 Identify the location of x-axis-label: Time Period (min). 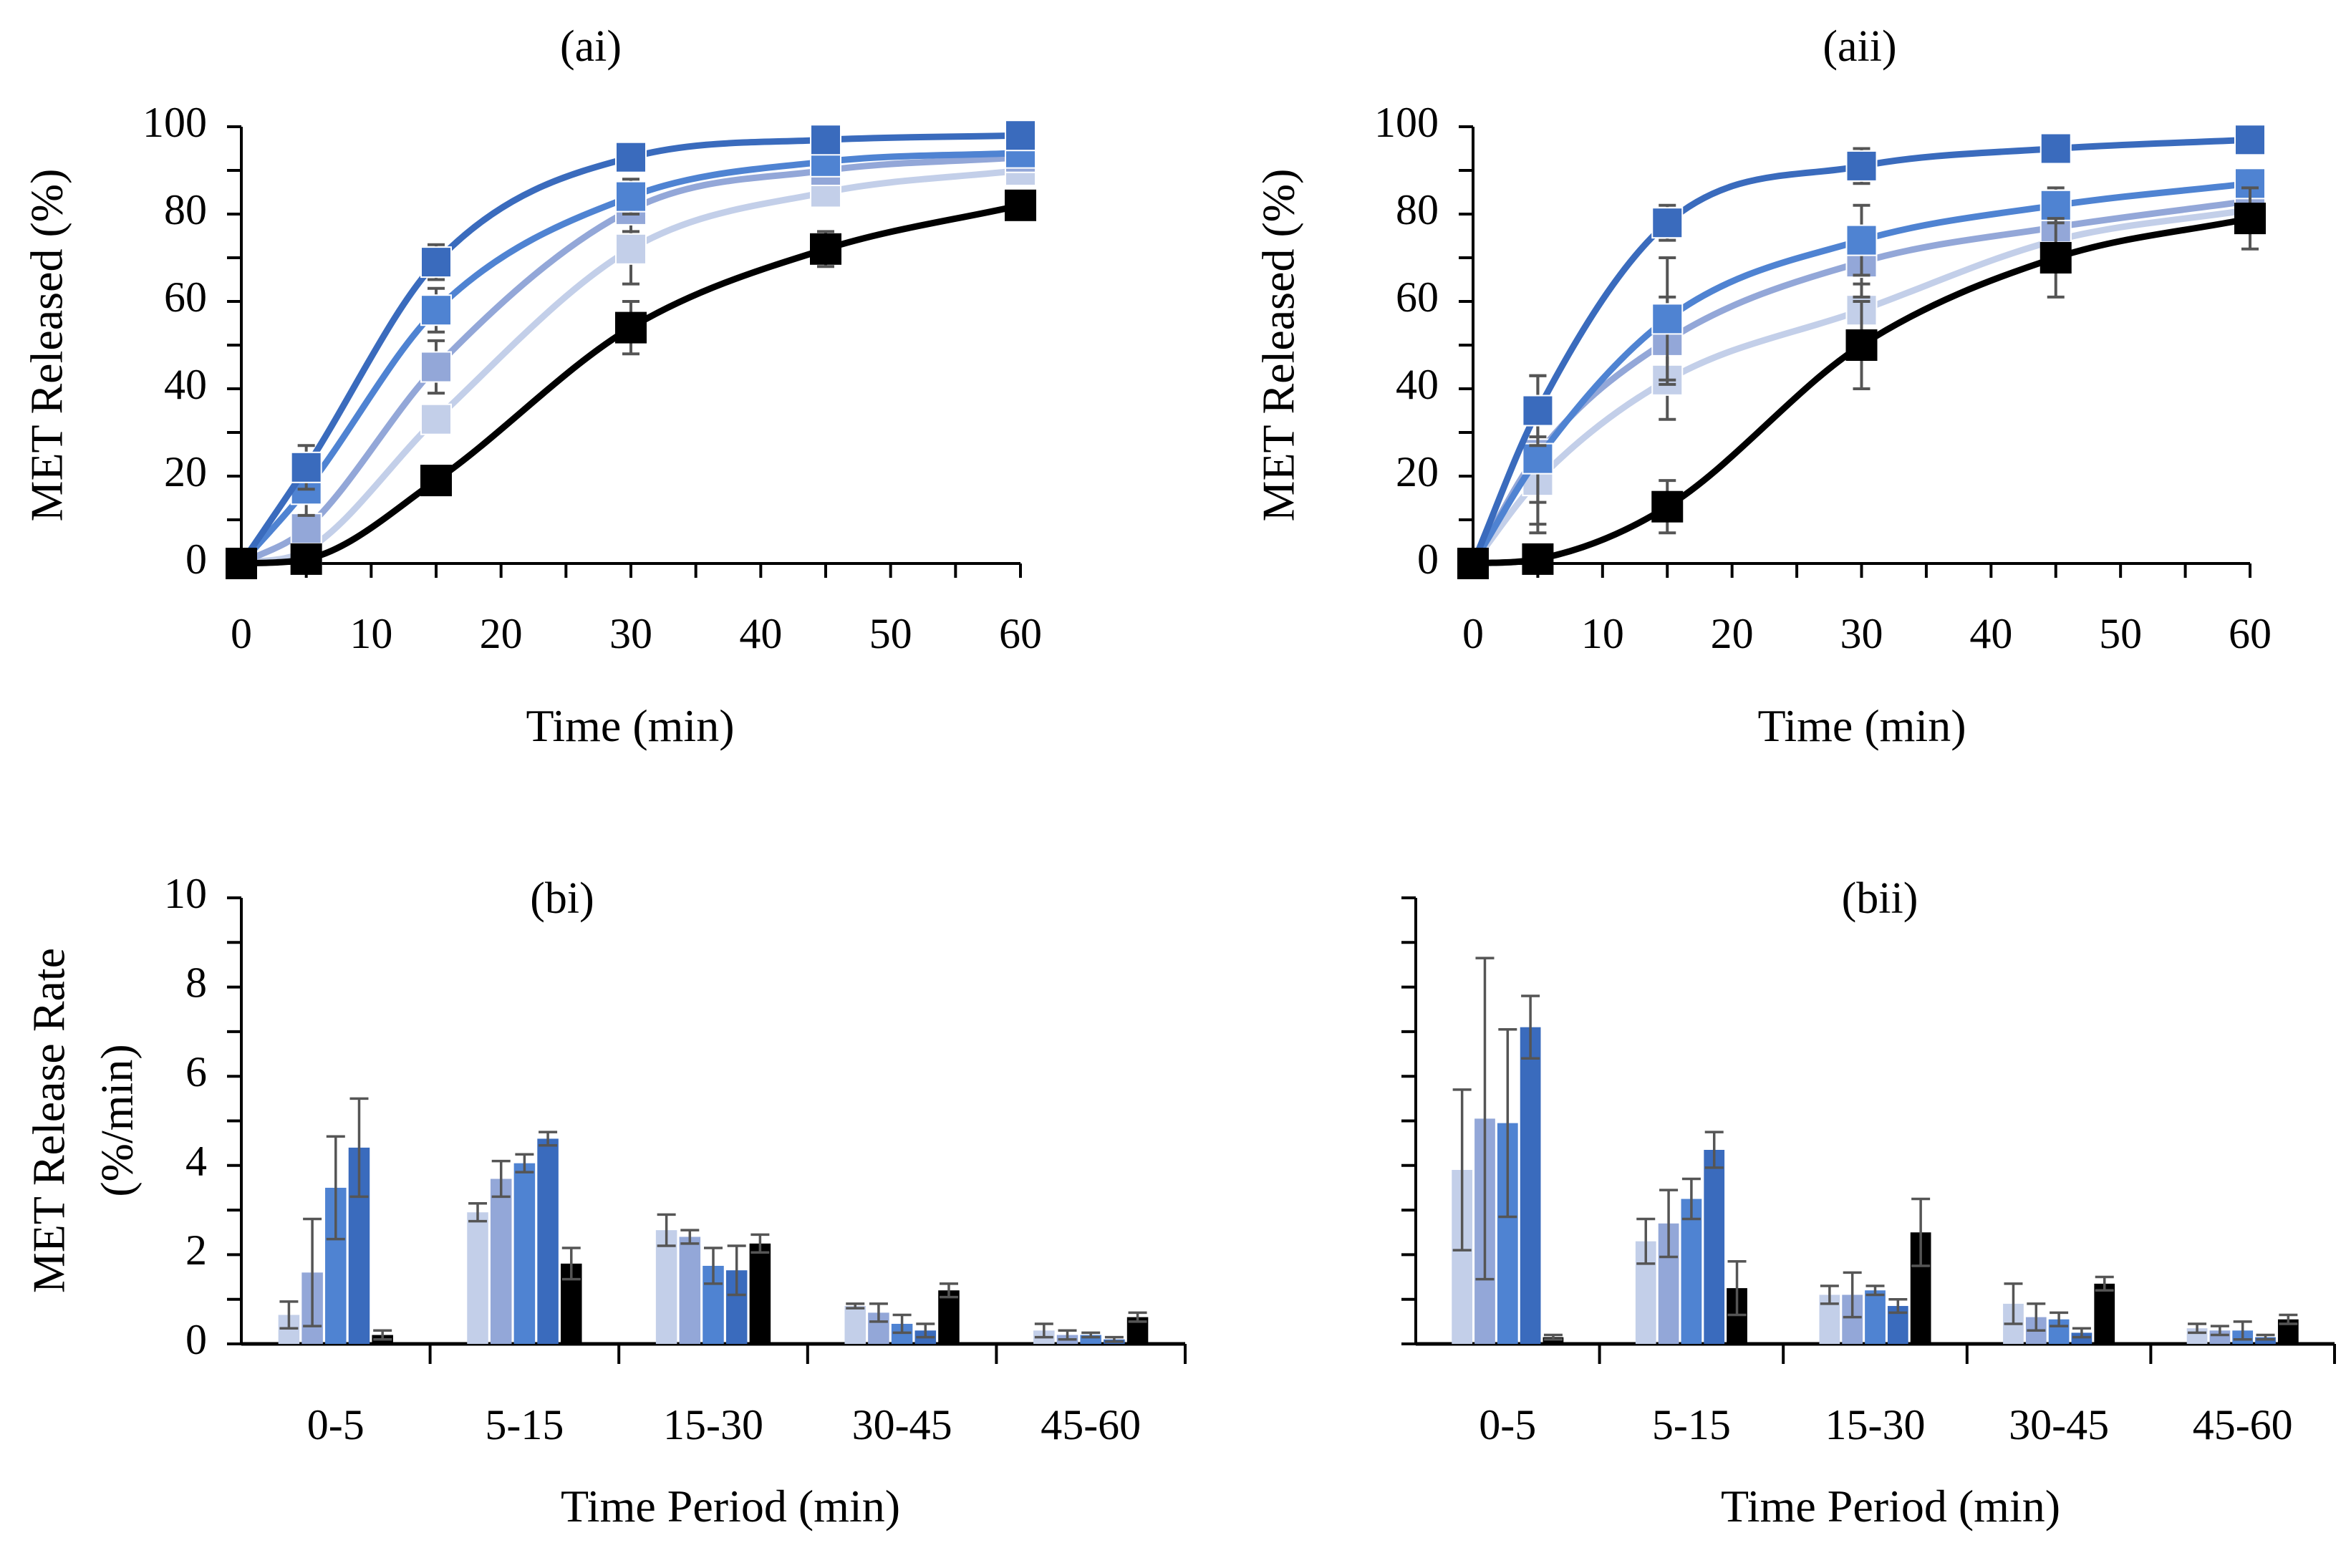
(1891, 1506).